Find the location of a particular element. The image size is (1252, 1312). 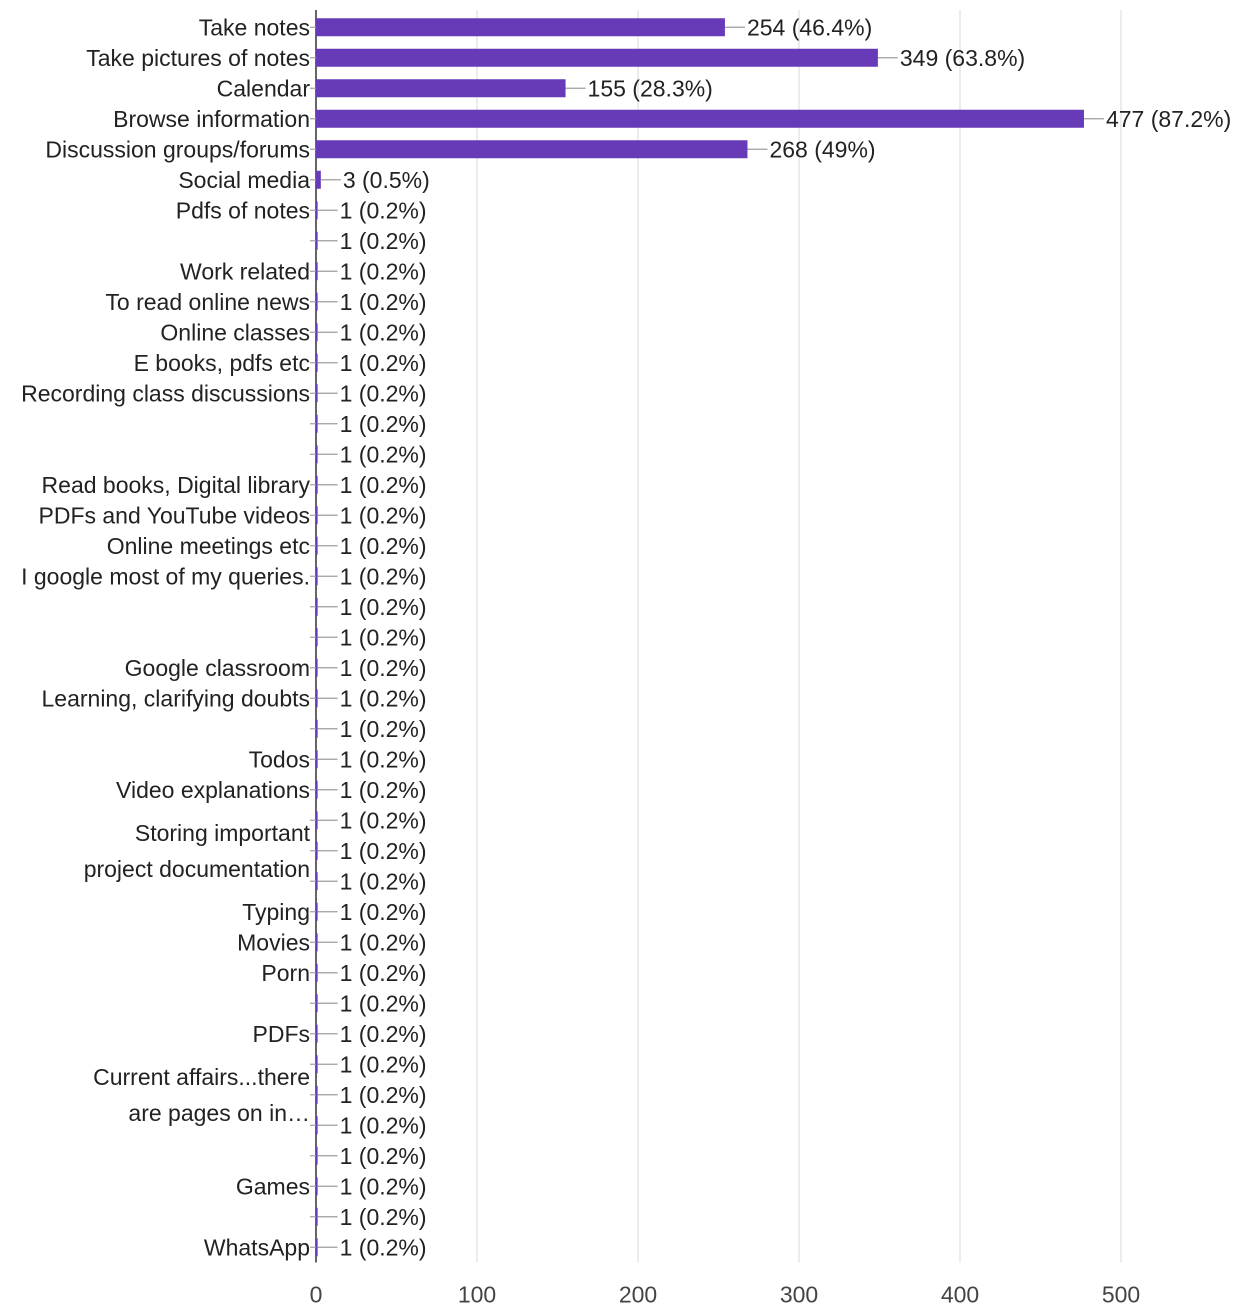

category-label: project documentation is located at coordinates (197, 869).